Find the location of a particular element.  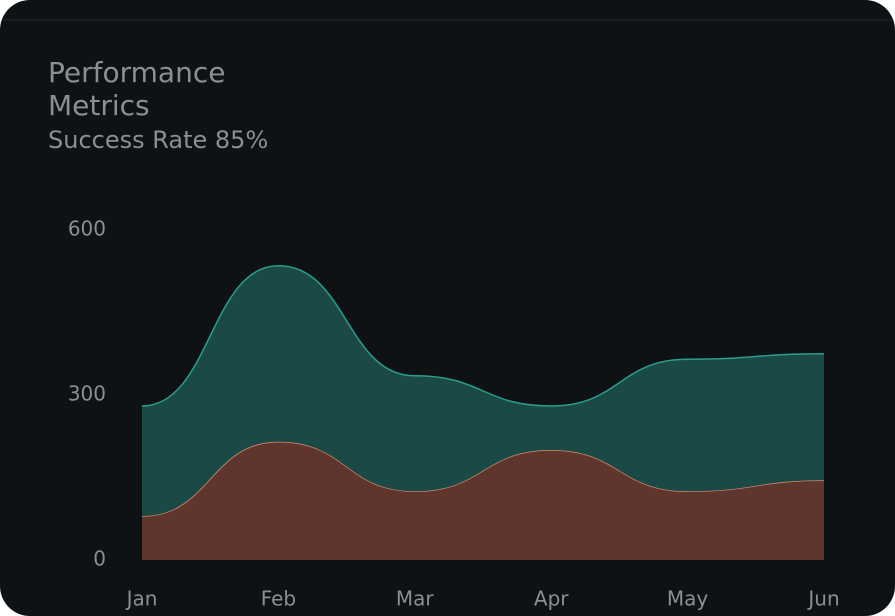

area is located at coordinates (483, 500).